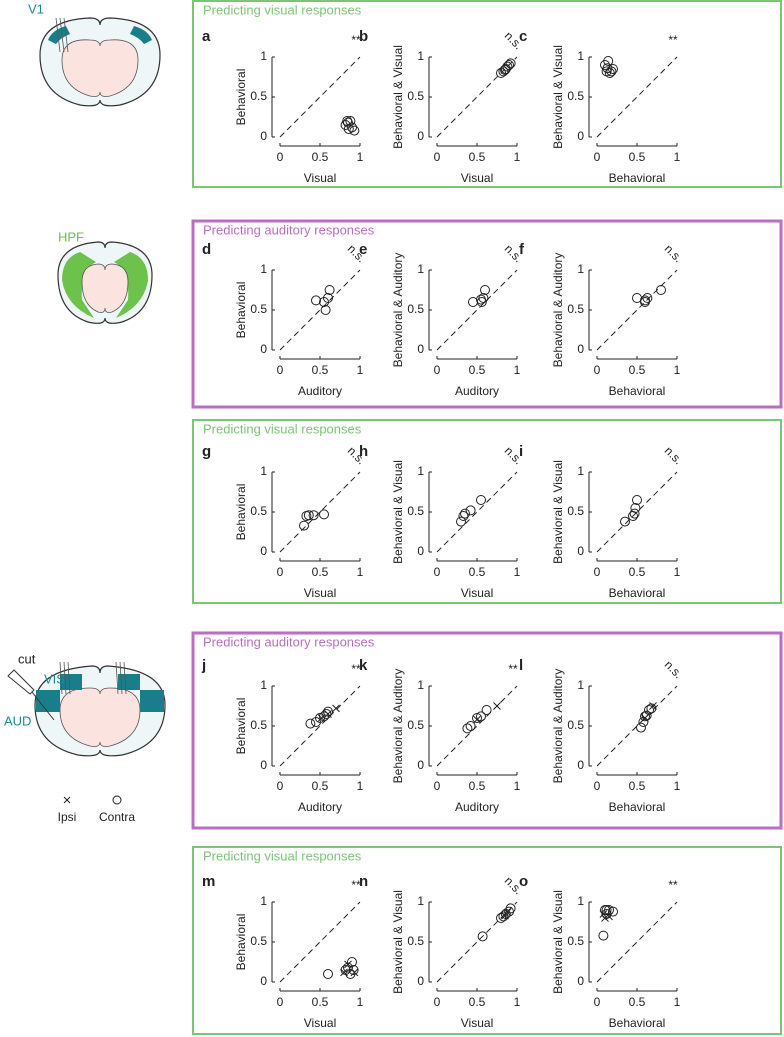 The height and width of the screenshot is (1037, 784). What do you see at coordinates (105, 282) in the screenshot?
I see `brain-diagram` at bounding box center [105, 282].